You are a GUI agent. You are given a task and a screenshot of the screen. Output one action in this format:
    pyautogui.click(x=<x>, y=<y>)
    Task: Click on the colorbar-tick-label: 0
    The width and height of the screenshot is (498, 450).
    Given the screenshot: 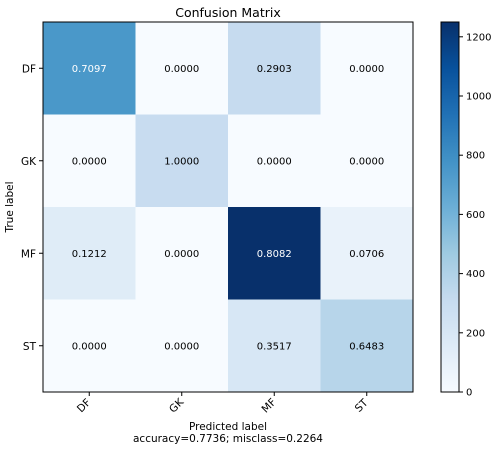 What is the action you would take?
    pyautogui.click(x=469, y=393)
    